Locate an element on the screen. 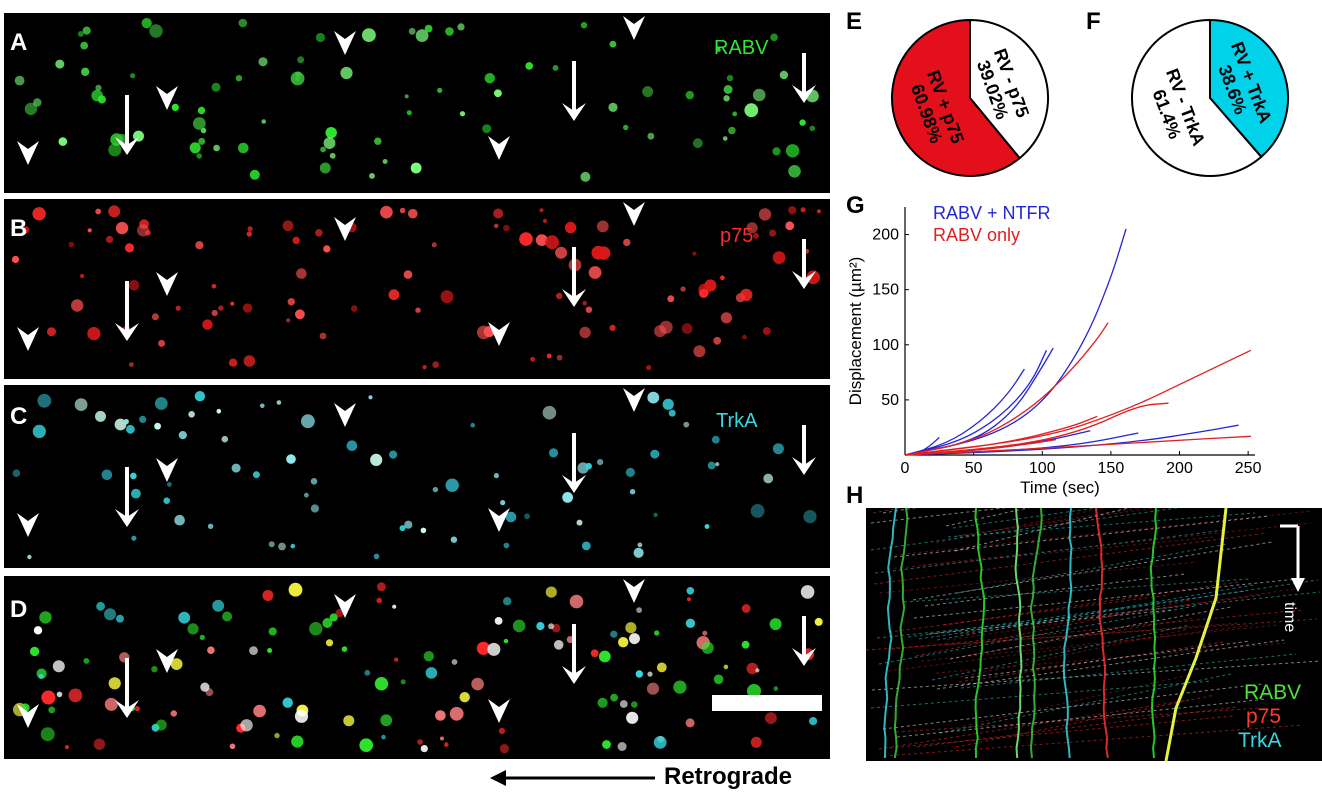 The width and height of the screenshot is (1322, 800). legend-entry-0: RABV + NTFR is located at coordinates (992, 213).